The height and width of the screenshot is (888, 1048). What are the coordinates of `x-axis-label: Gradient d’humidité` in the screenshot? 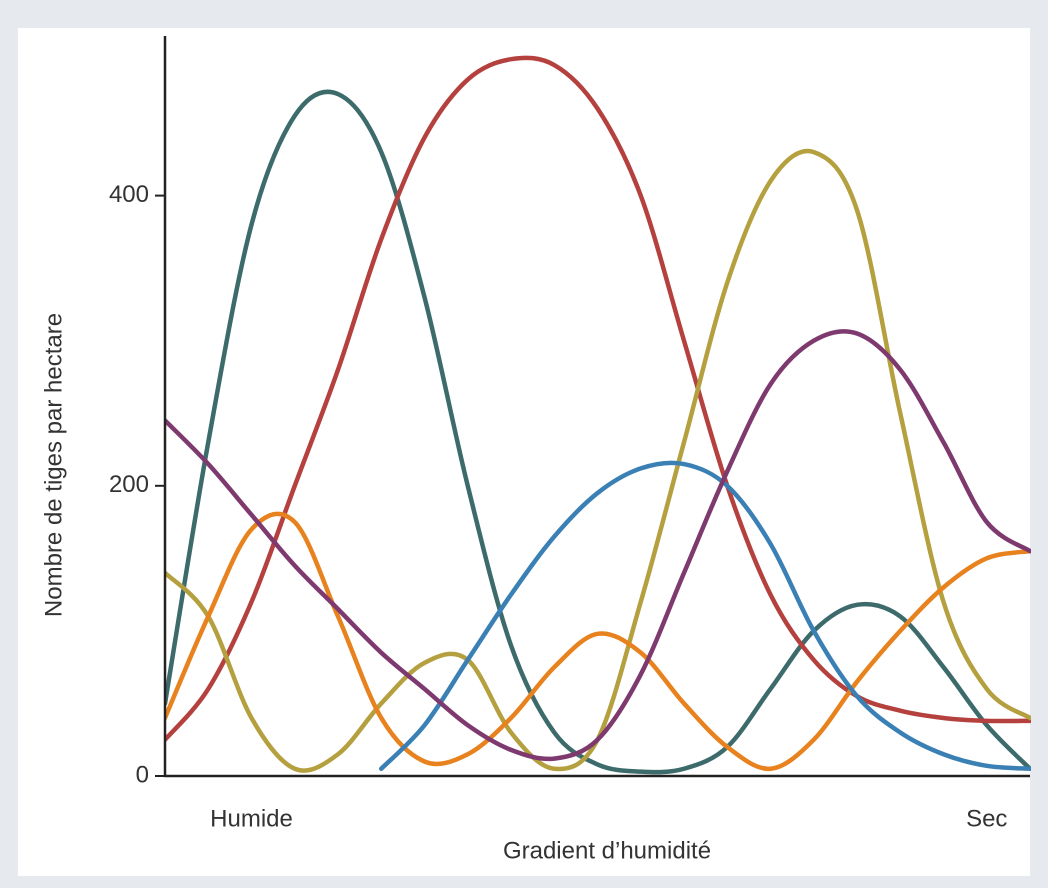 It's located at (607, 850).